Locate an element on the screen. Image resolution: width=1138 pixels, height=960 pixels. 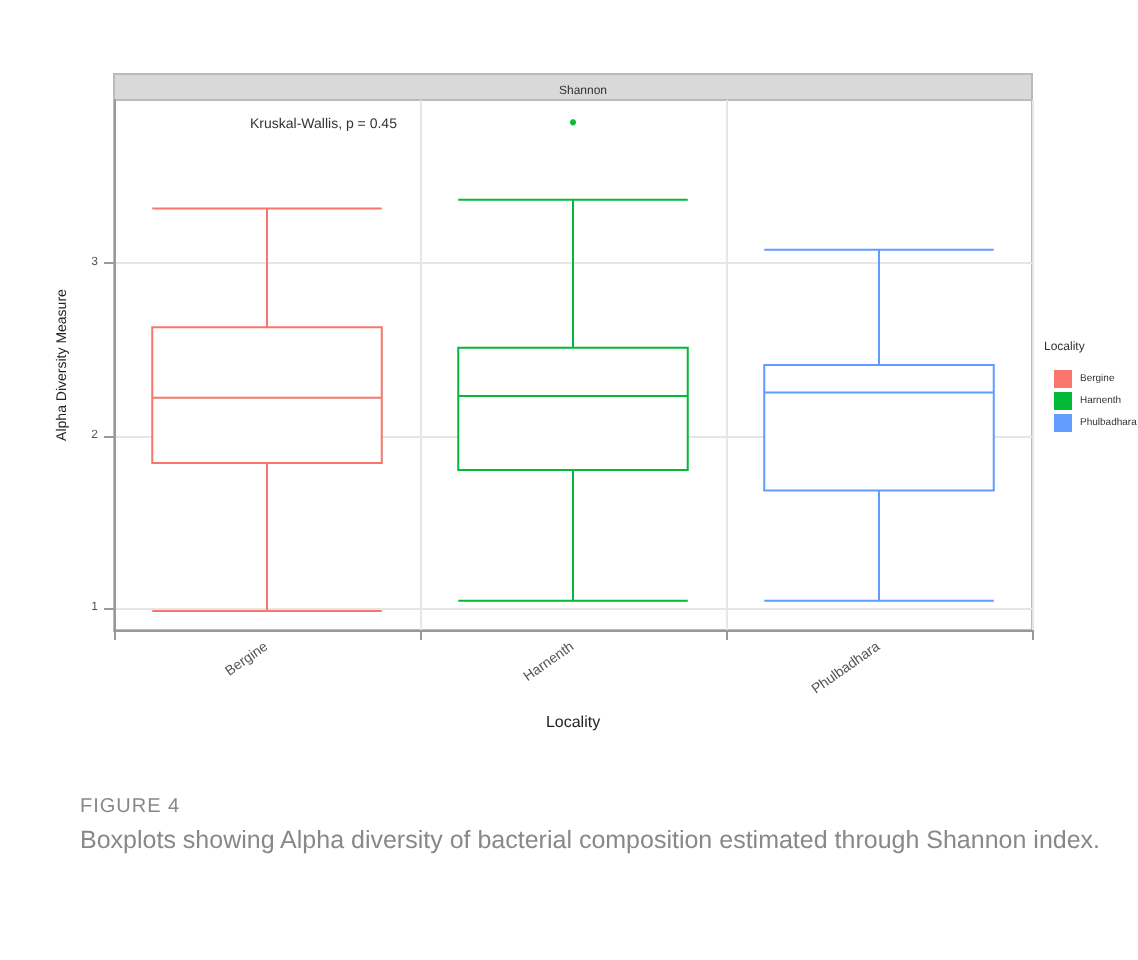
text: Boxplots showing Alpha diversity of bacterial composition estimated through Shannon index. is located at coordinates (591, 841).